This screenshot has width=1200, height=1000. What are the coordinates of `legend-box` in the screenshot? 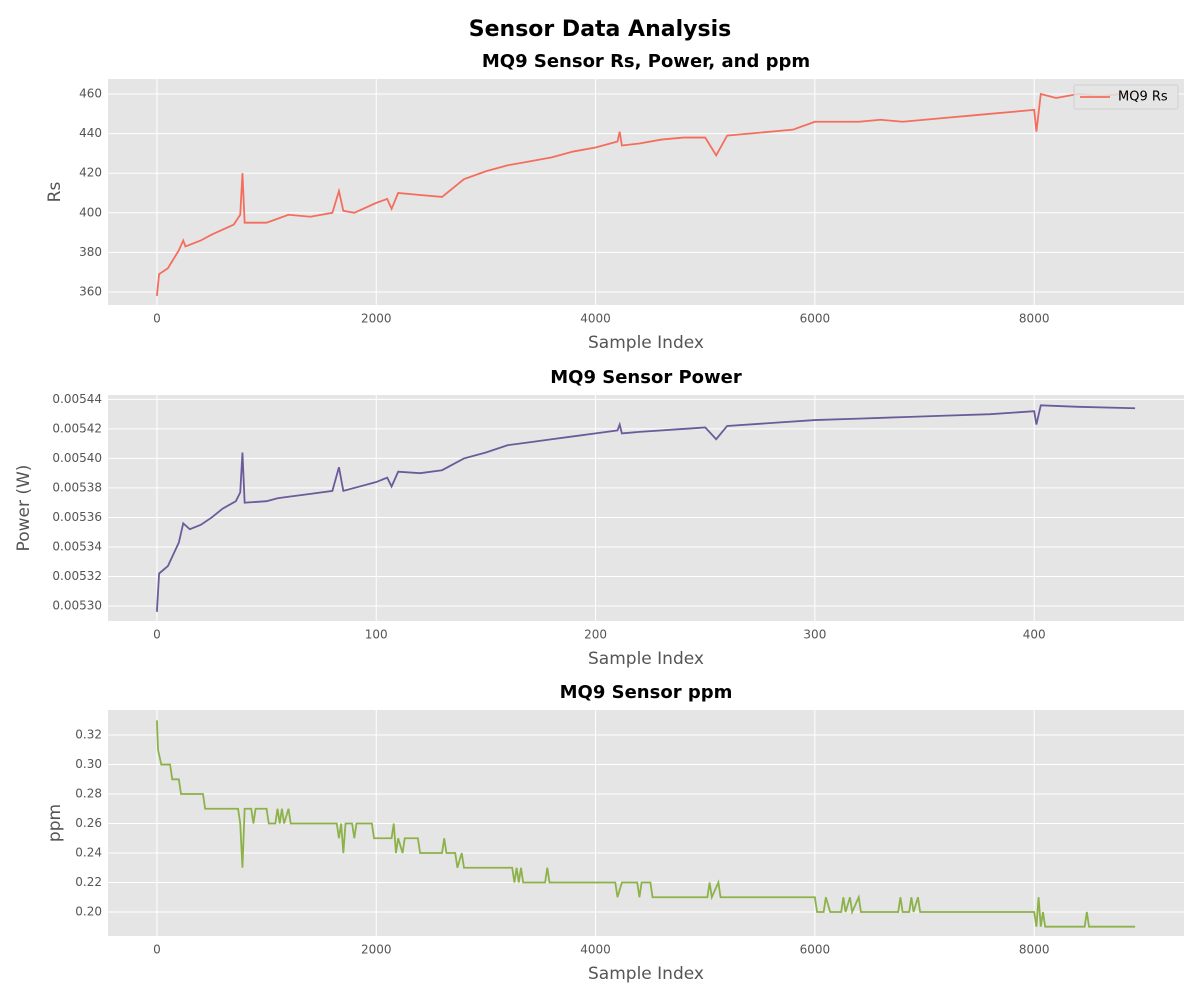 It's located at (1126, 97).